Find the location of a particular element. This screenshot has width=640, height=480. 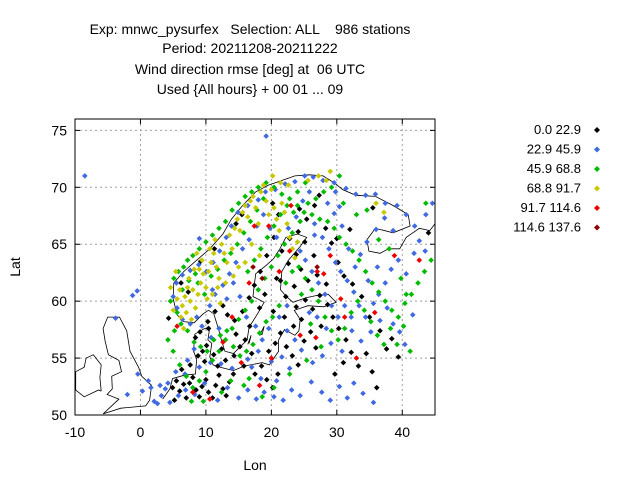

x-tick-label: 10 is located at coordinates (206, 432).